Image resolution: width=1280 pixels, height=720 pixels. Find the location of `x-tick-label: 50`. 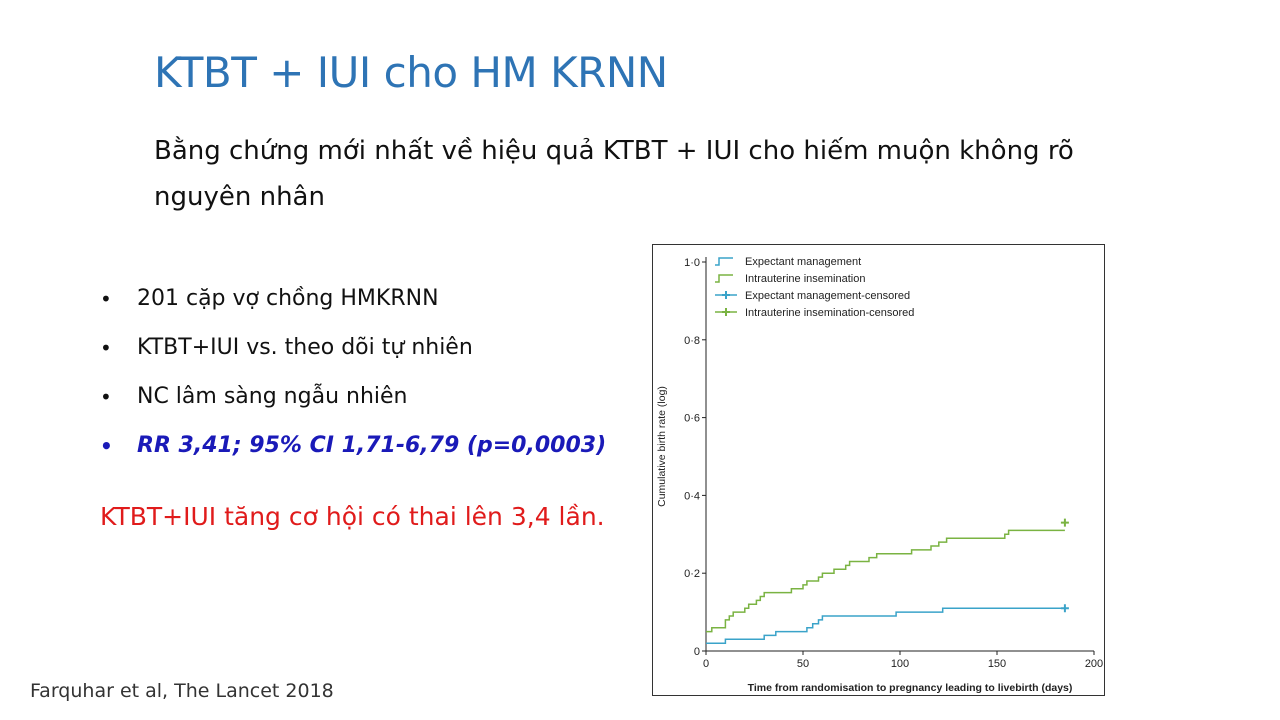

x-tick-label: 50 is located at coordinates (803, 664).